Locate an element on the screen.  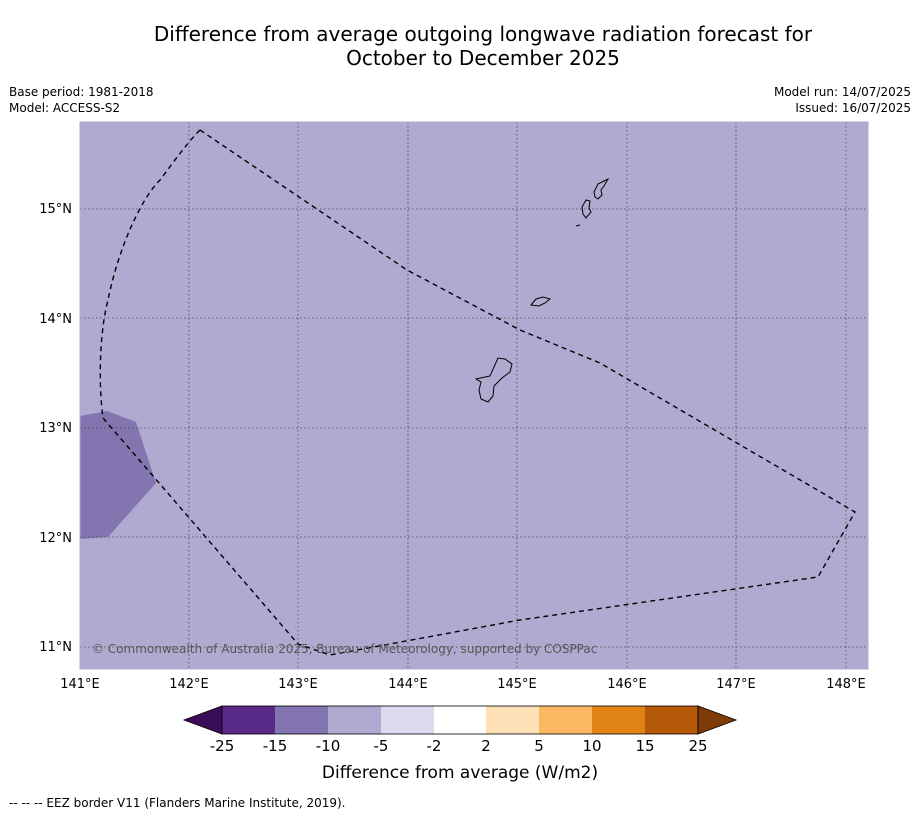
issued-date: Issued: 16/07/2025 is located at coordinates (853, 108).